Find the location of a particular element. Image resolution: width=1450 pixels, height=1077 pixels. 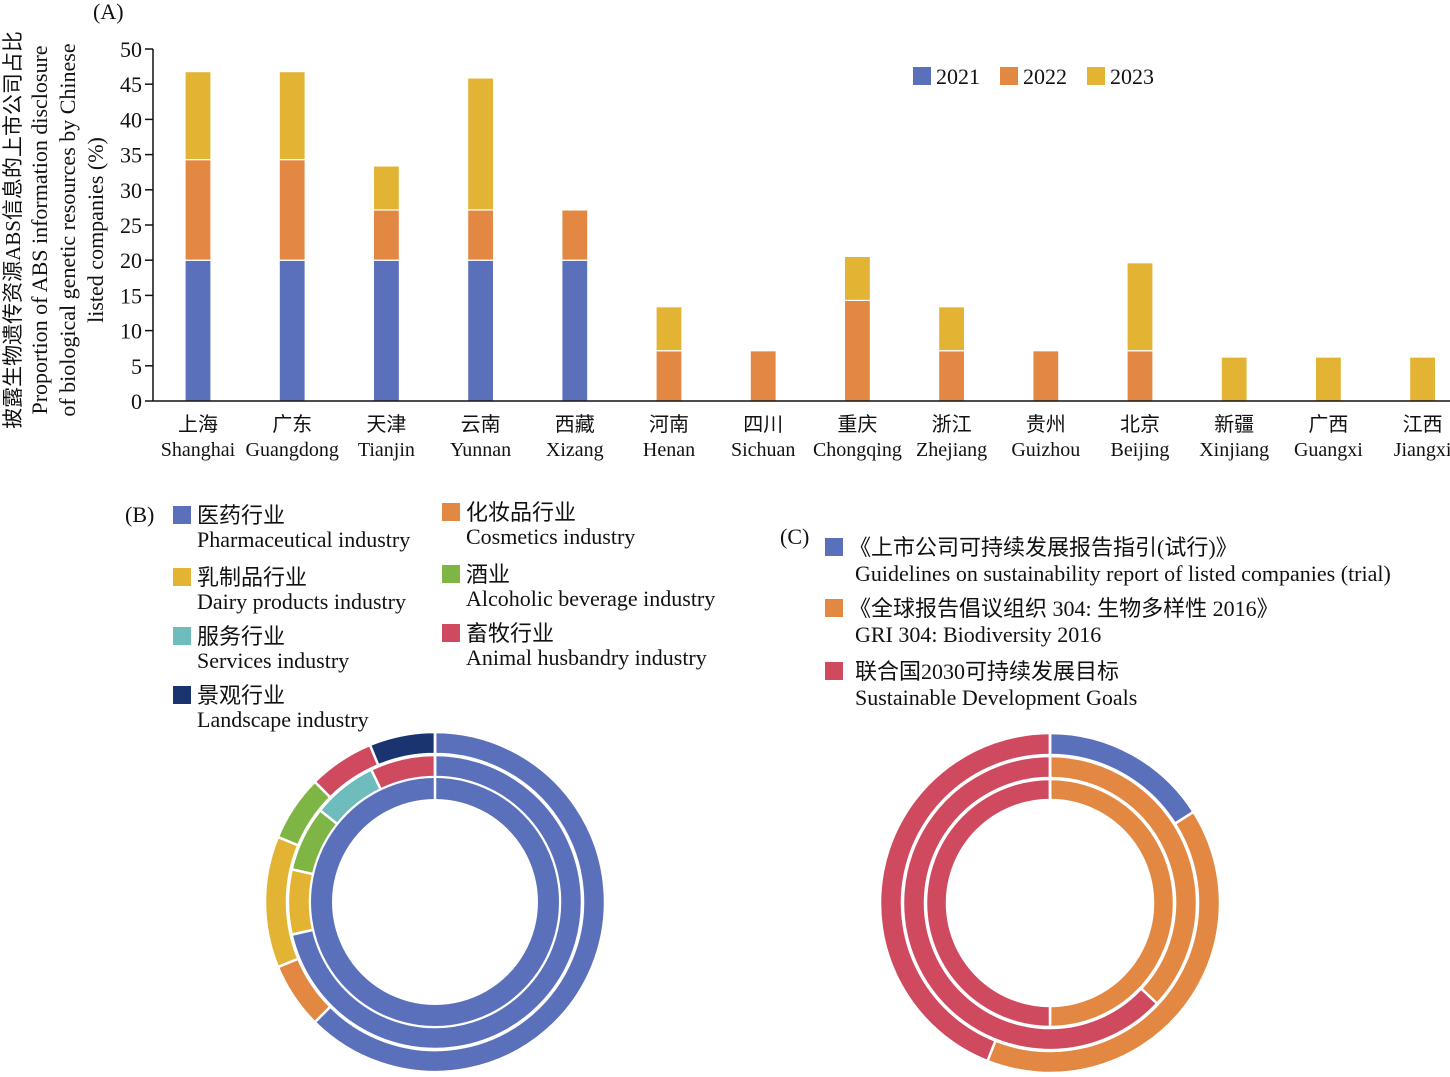

y-tick-label: 40 is located at coordinates (131, 119).